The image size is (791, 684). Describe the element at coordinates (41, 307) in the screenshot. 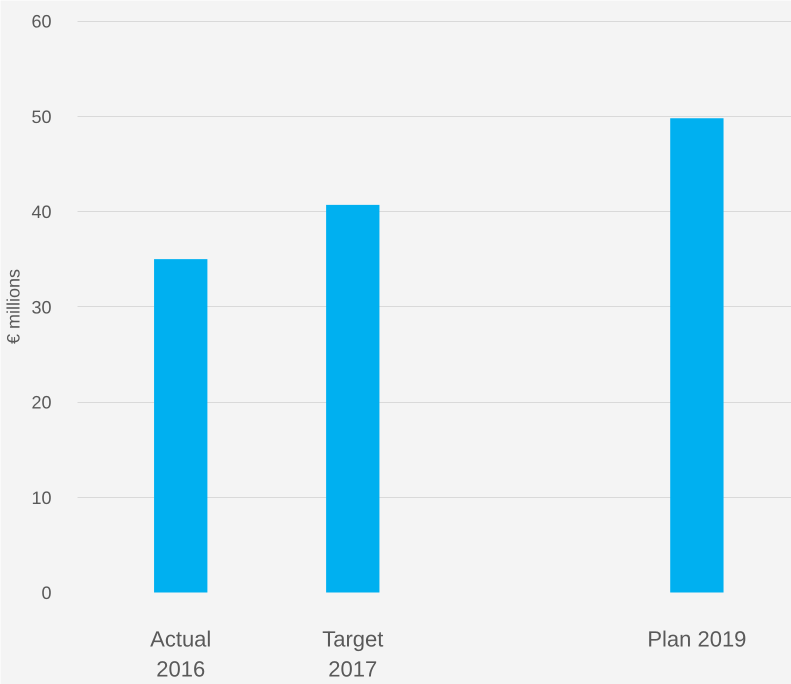

I see `y-tick-label: 30` at that location.